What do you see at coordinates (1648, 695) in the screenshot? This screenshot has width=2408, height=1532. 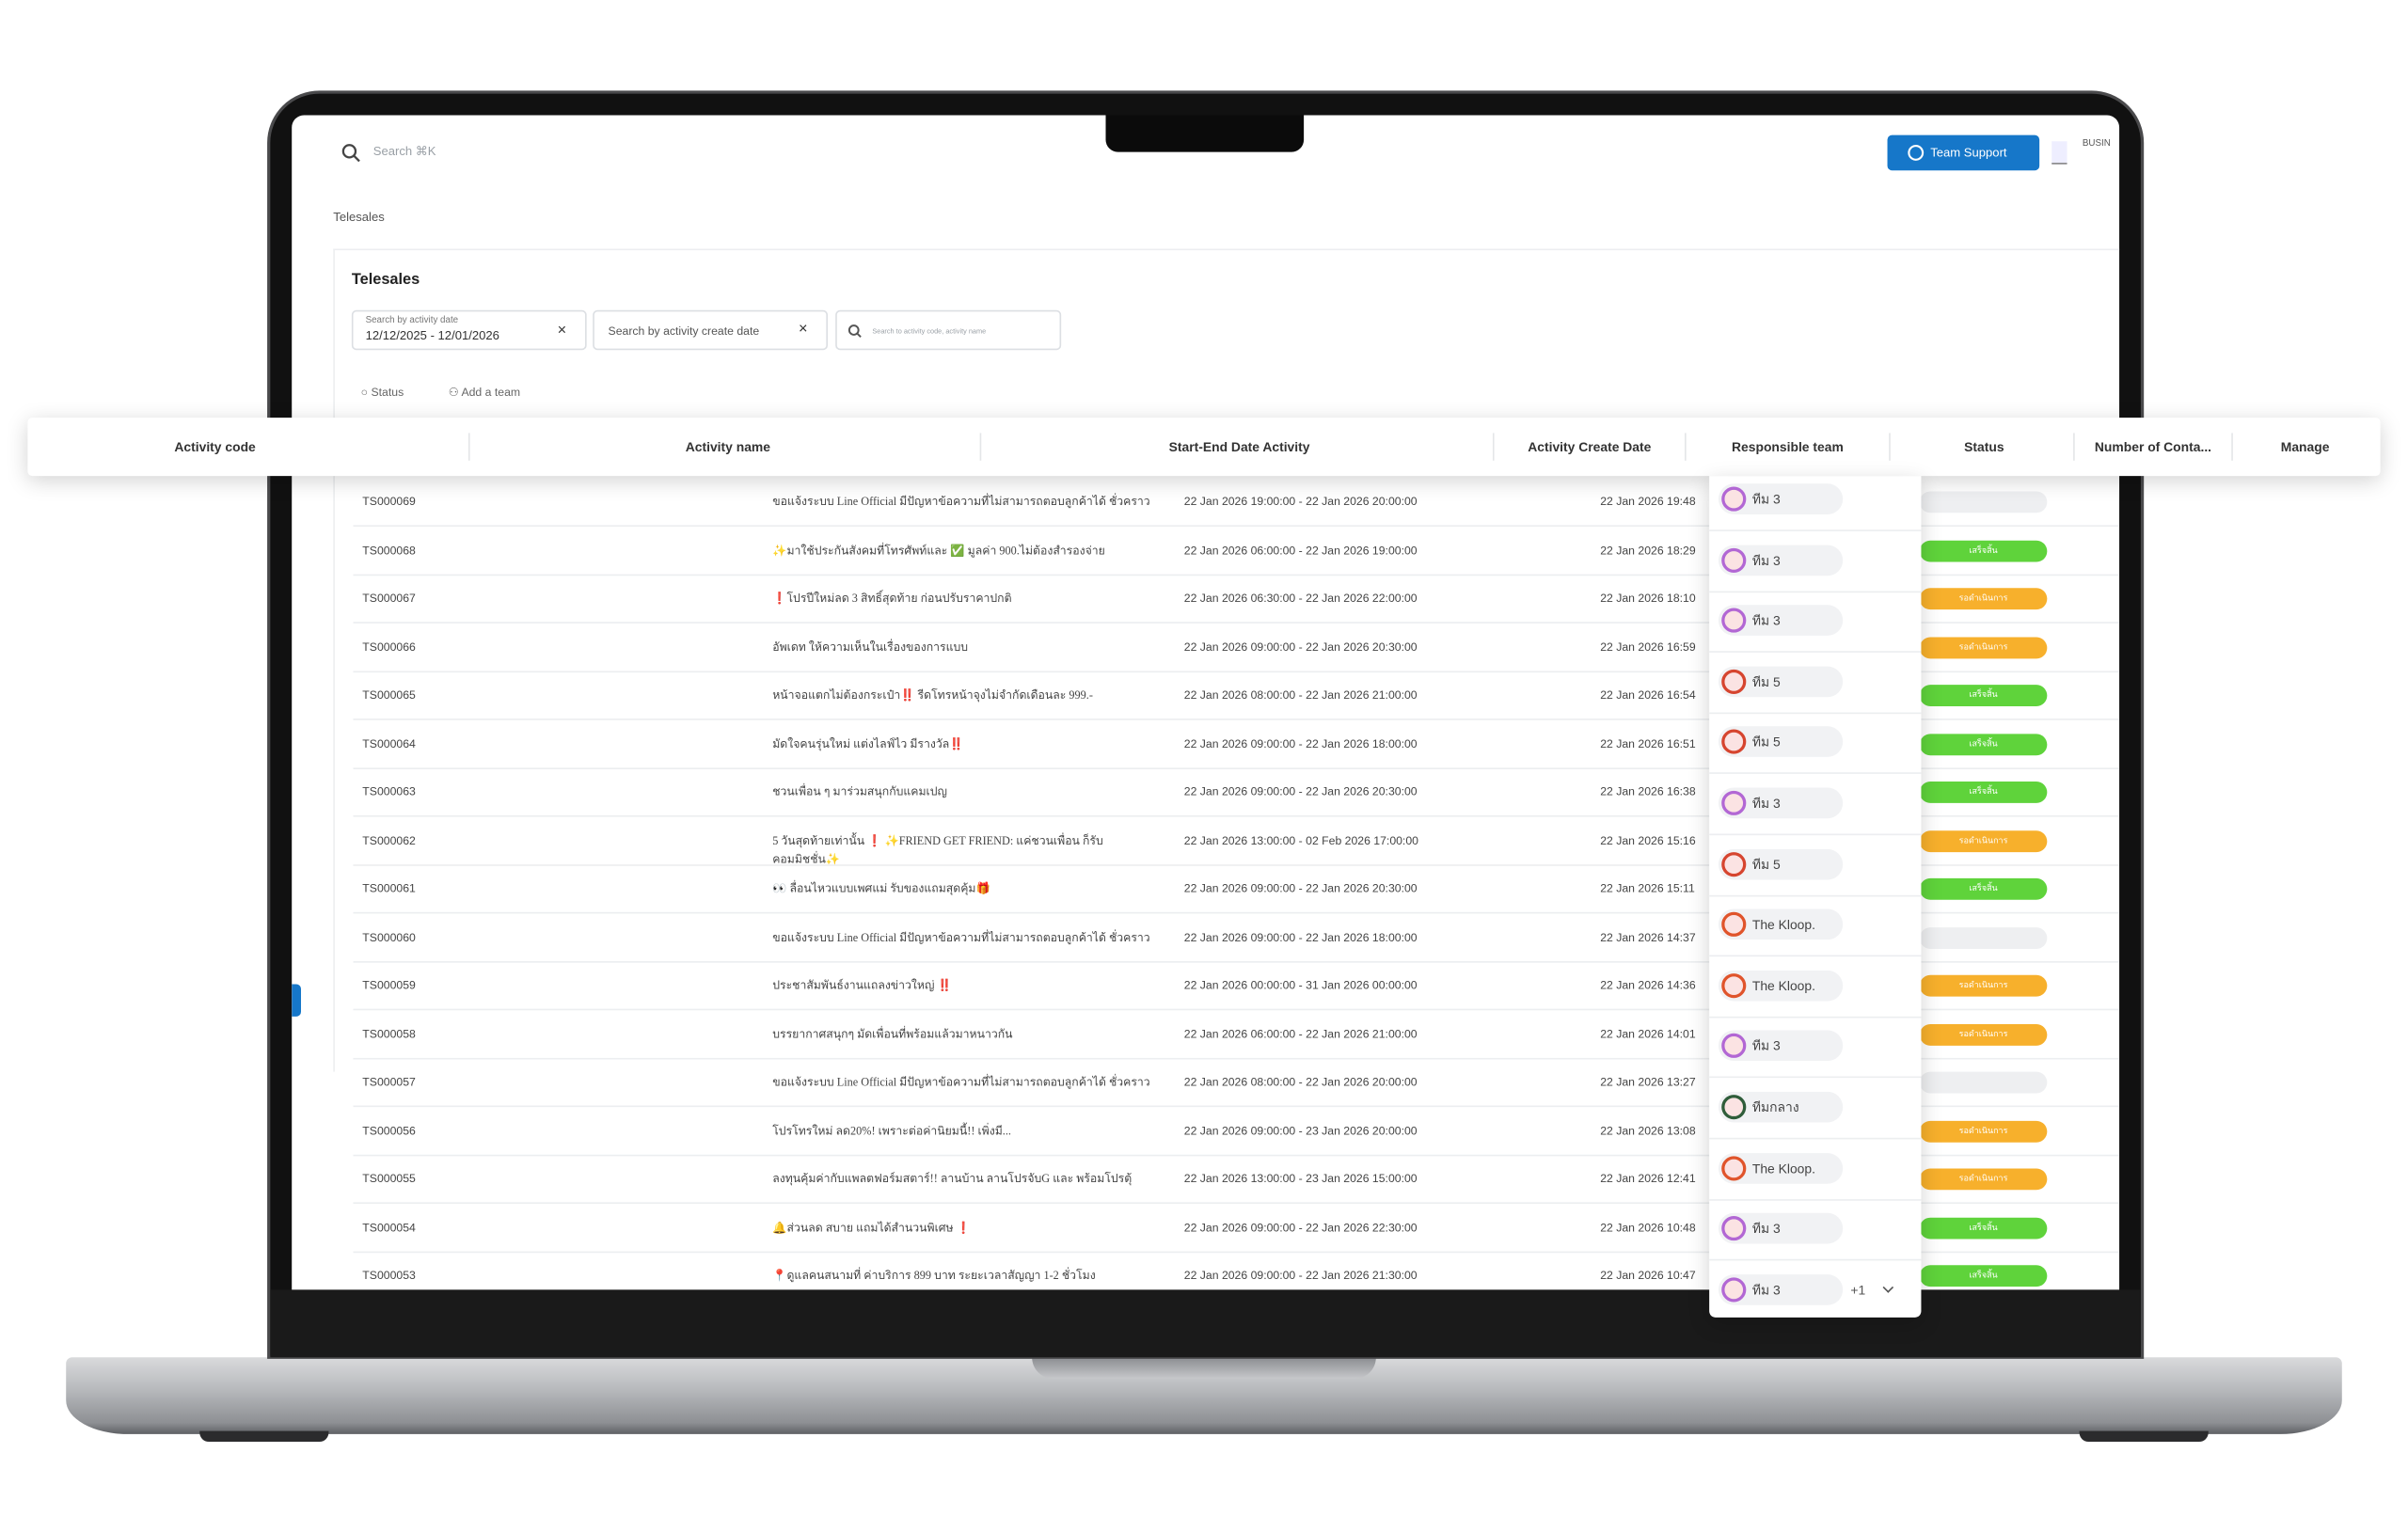 I see `create-date: 22 Jan 2026 16:54` at bounding box center [1648, 695].